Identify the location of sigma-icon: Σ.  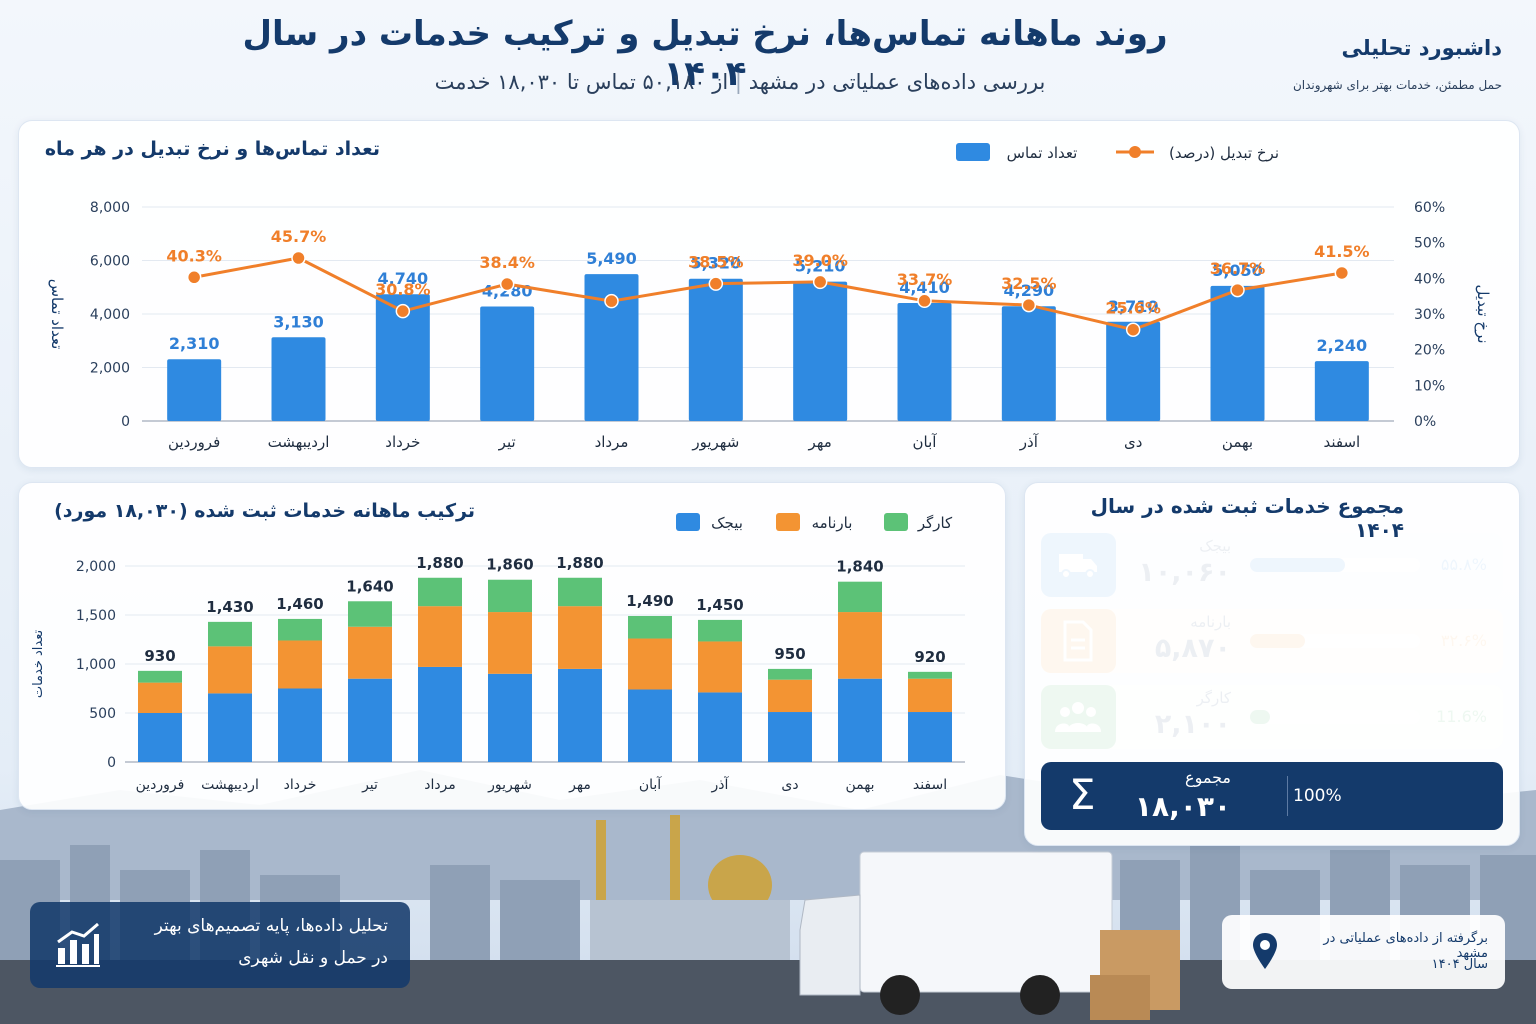
(1082, 794).